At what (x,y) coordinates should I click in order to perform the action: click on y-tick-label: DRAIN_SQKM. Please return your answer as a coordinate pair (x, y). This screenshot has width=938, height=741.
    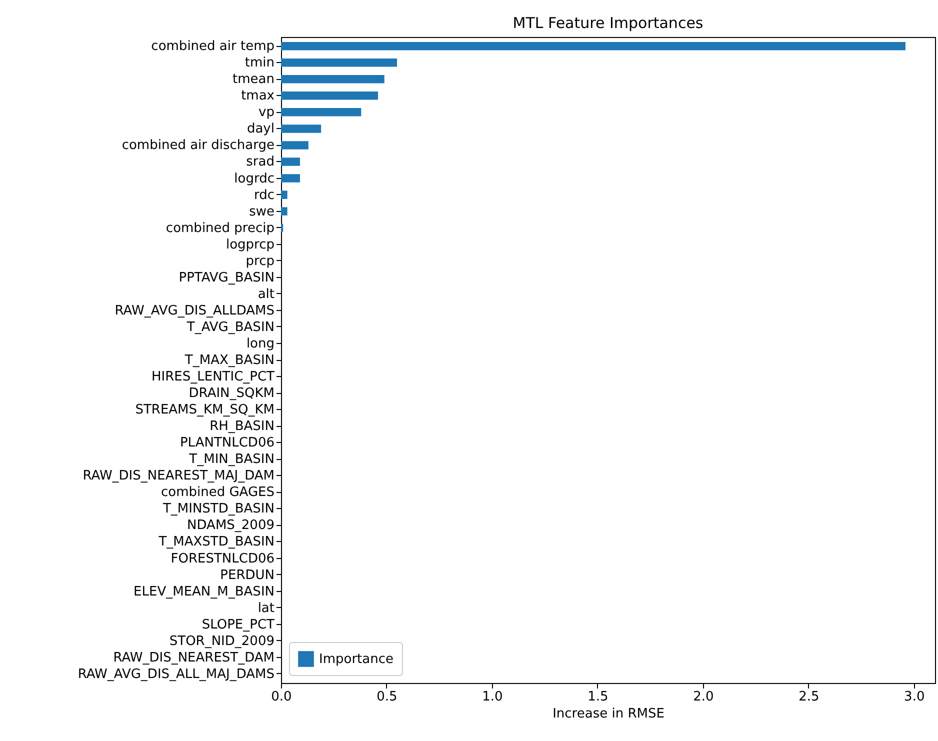
    Looking at the image, I should click on (231, 394).